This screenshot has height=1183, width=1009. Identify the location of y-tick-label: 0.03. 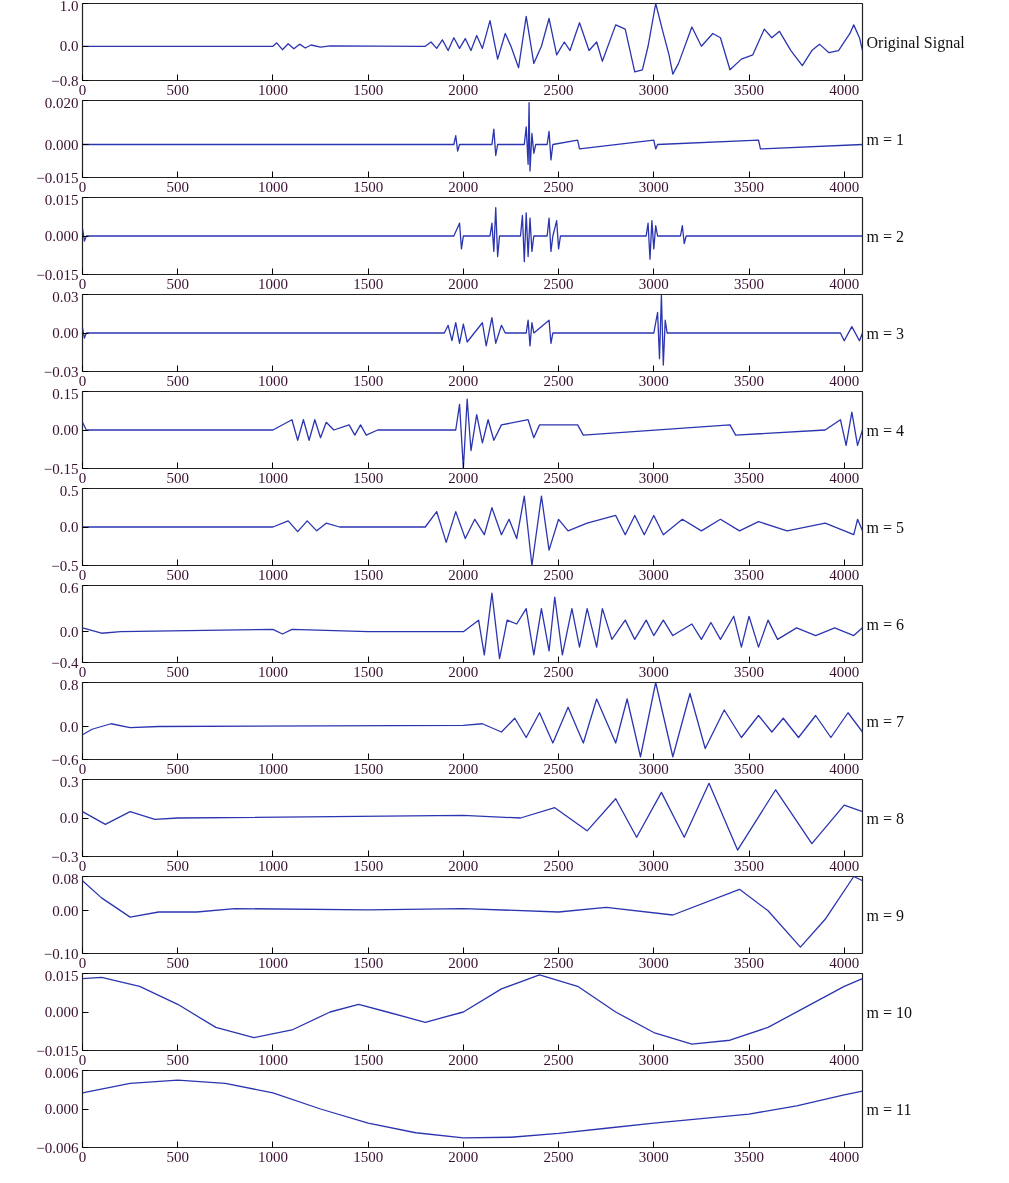
(65, 296).